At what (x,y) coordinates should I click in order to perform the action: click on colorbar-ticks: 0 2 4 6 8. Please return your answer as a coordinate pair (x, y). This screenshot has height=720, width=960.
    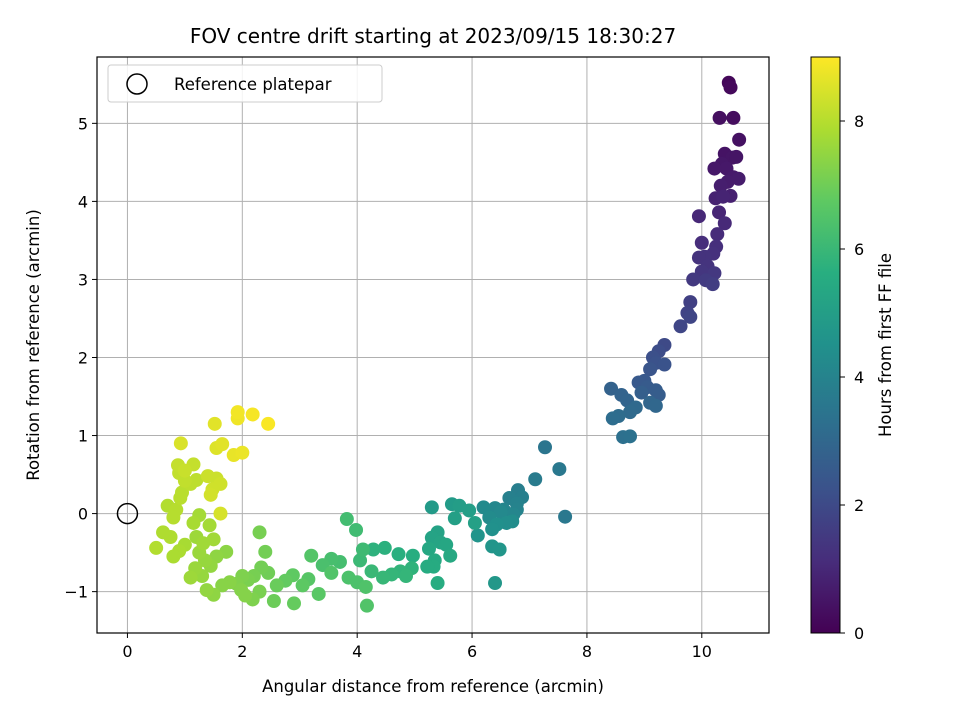
    Looking at the image, I should click on (852, 377).